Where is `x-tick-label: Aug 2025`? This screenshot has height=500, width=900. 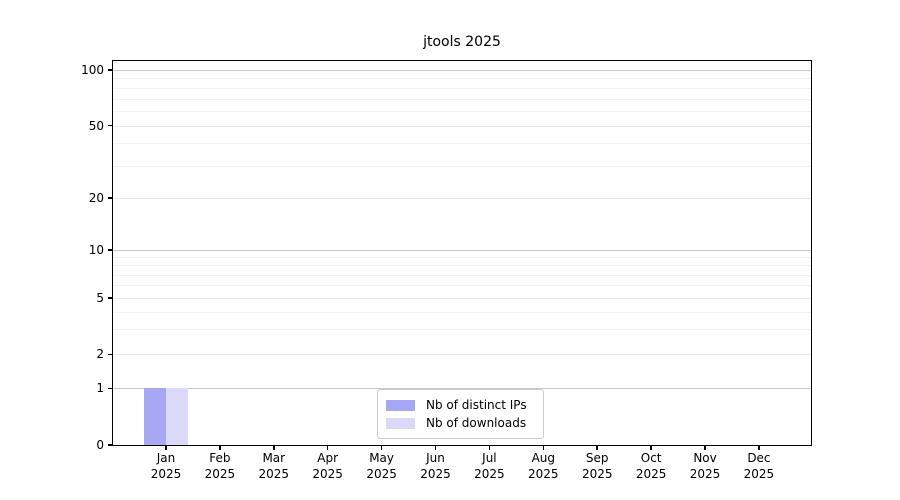
x-tick-label: Aug 2025 is located at coordinates (543, 466).